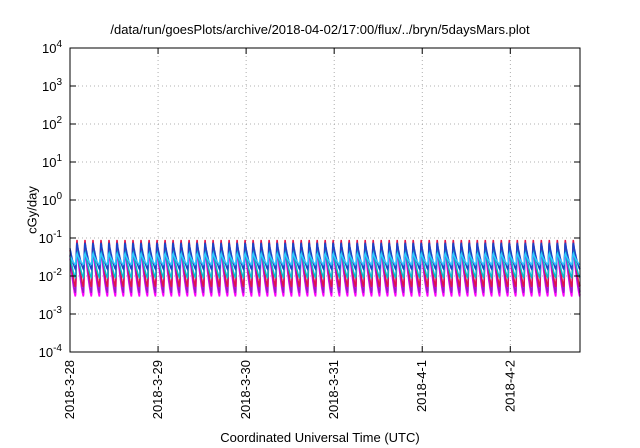 This screenshot has width=640, height=448. I want to click on y-tick-label: 10⁻², so click(51, 275).